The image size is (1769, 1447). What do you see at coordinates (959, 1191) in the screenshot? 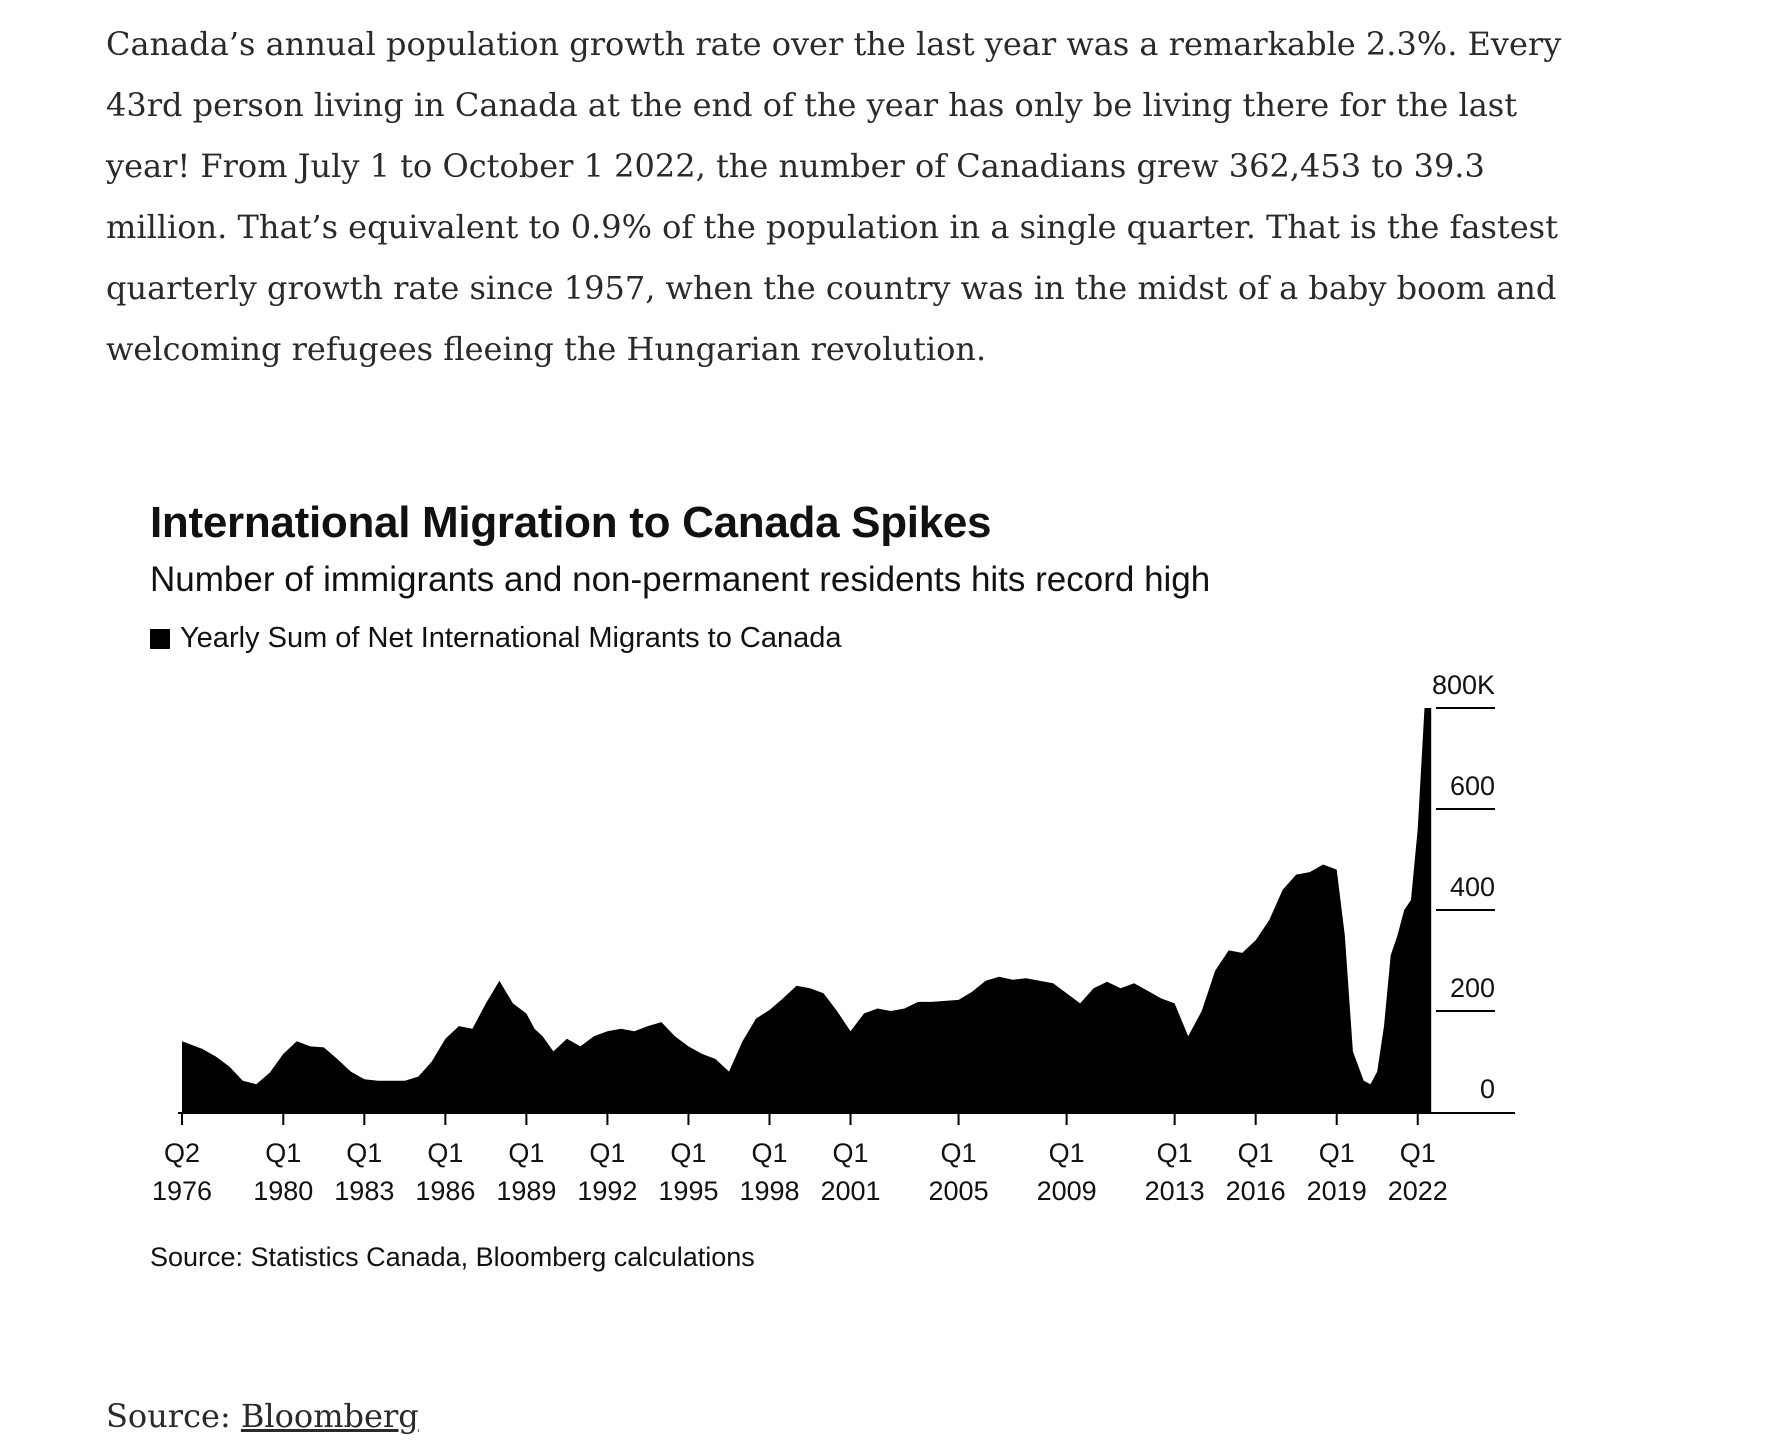
I see `x-tick-label-year: 2005` at bounding box center [959, 1191].